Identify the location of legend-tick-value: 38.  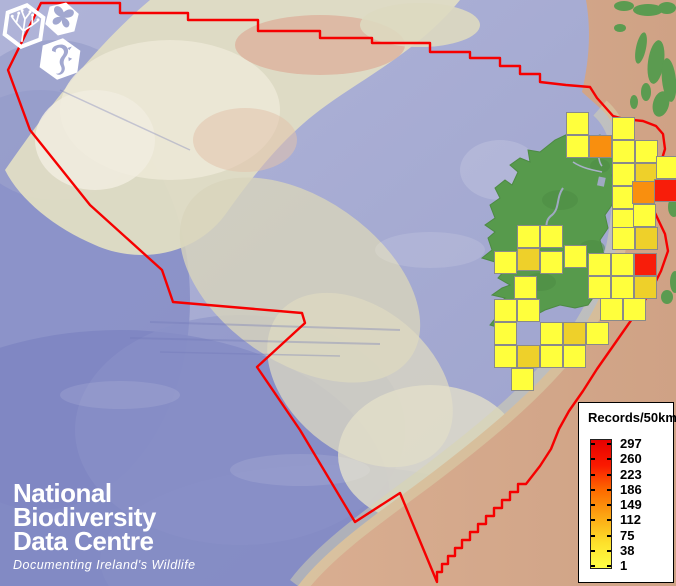
(627, 550).